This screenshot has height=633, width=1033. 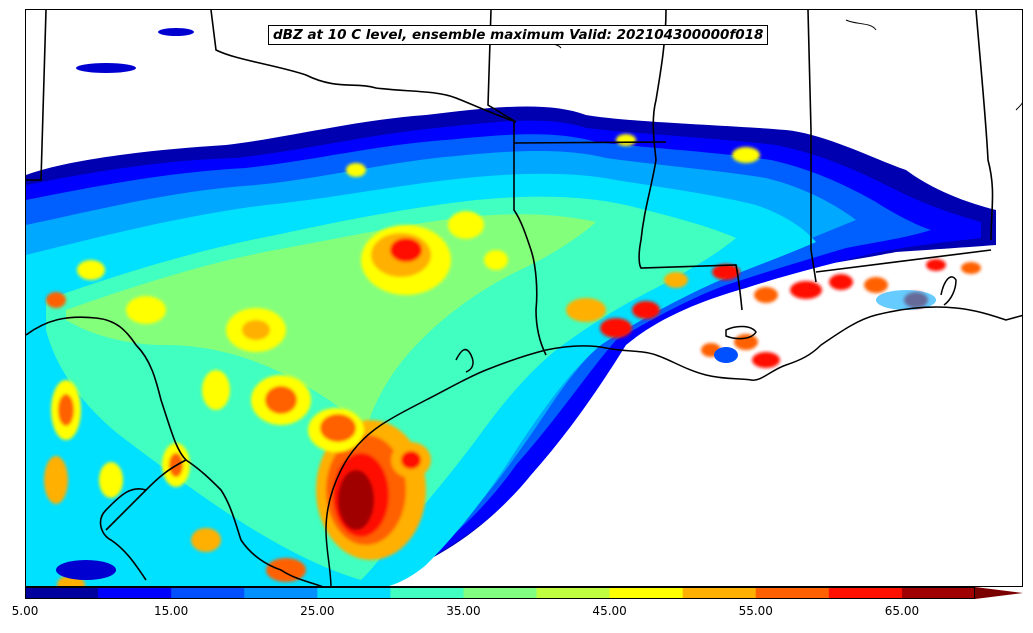 What do you see at coordinates (903, 261) in the screenshot?
I see `florida-panhandle-border` at bounding box center [903, 261].